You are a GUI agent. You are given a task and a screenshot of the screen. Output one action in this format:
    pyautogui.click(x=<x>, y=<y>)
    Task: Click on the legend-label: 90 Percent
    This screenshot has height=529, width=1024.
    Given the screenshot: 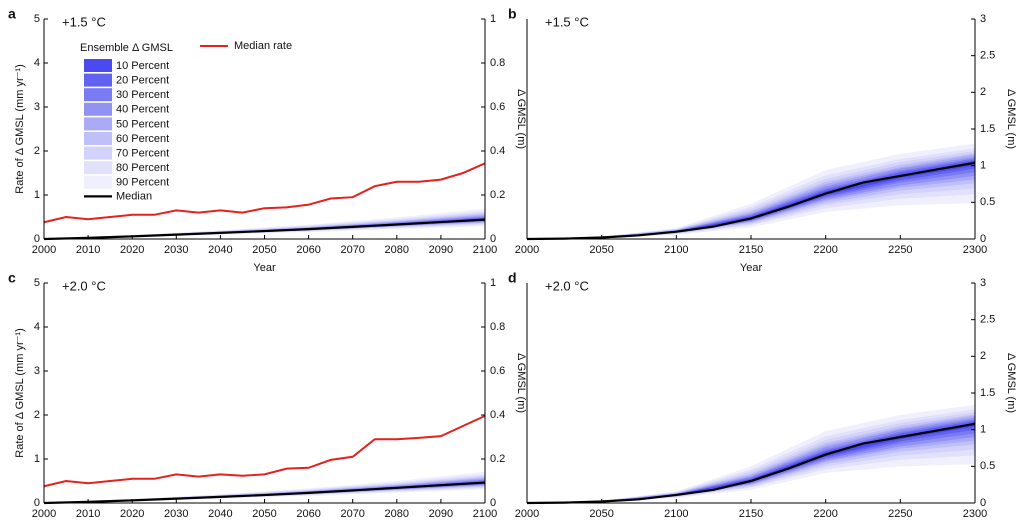 What is the action you would take?
    pyautogui.click(x=142, y=183)
    